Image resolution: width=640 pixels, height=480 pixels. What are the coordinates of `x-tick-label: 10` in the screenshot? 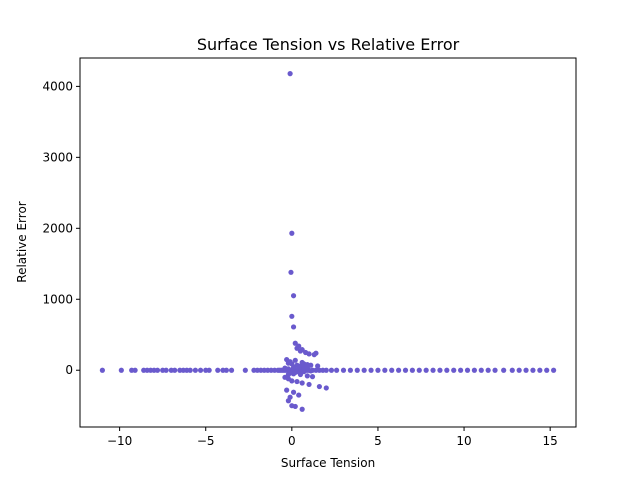 It's located at (463, 441).